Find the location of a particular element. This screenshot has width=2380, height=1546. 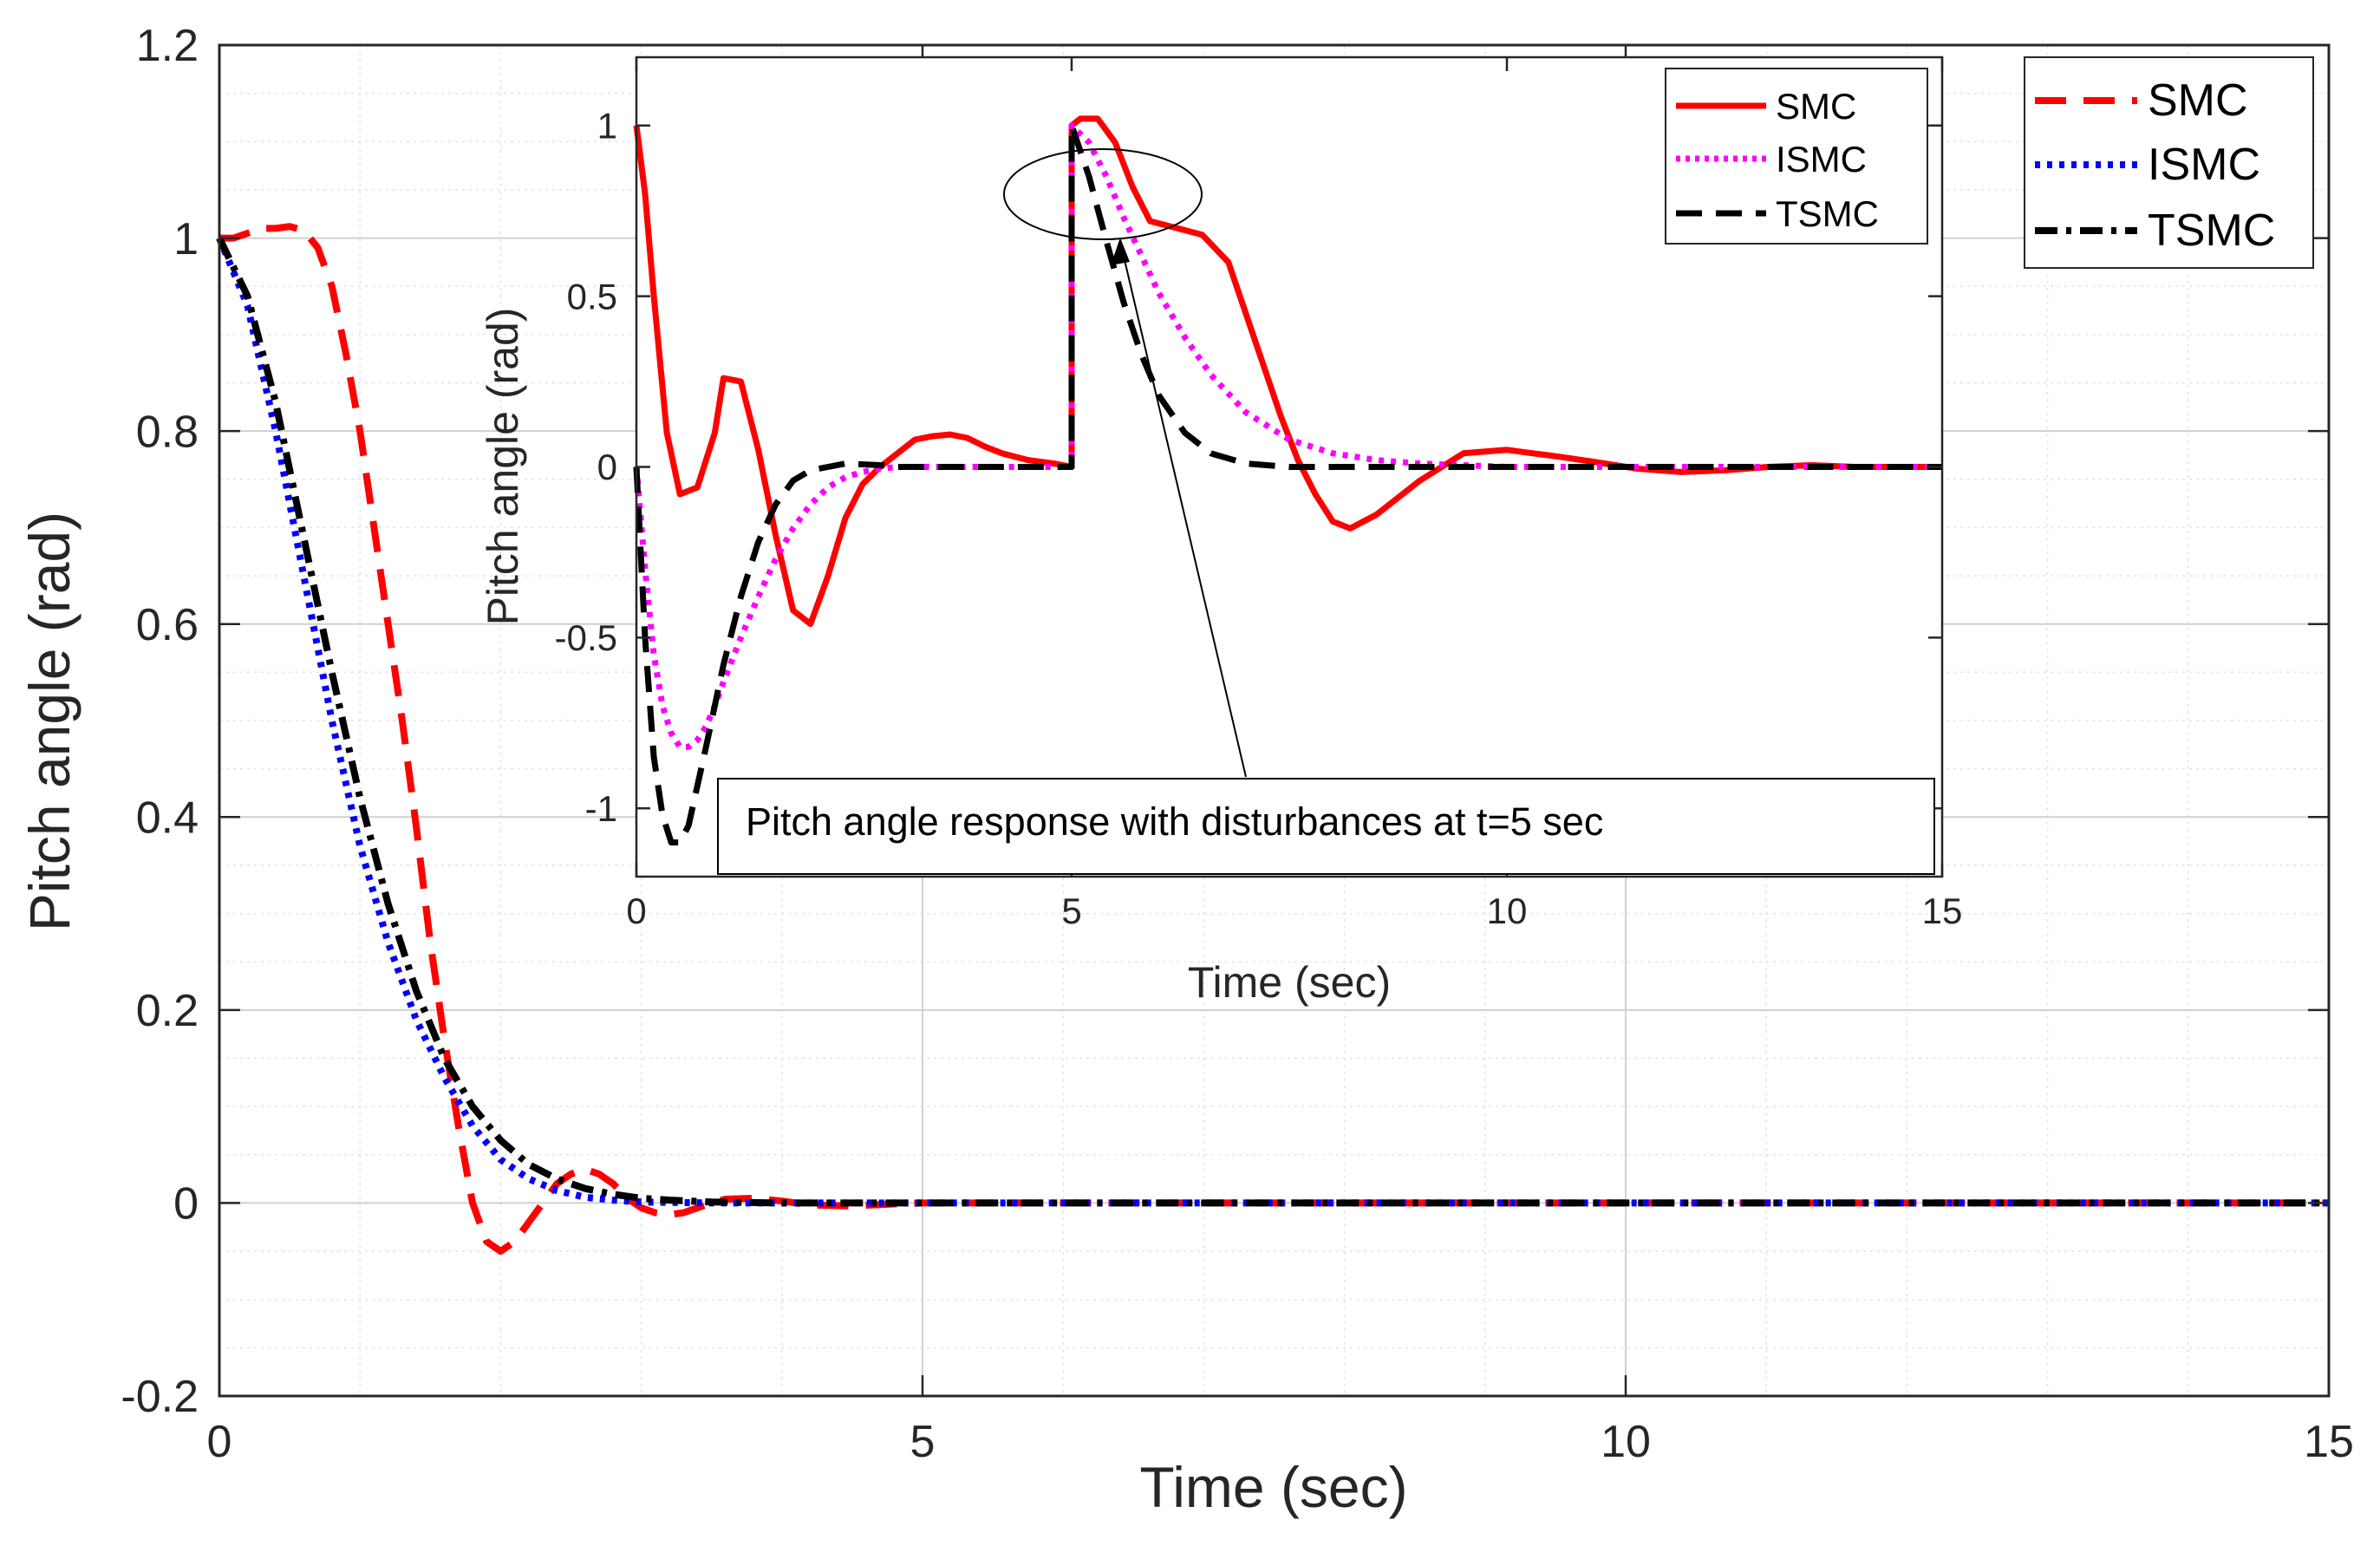

inset-y-axis-label: Pitch angle (rad) is located at coordinates (503, 467).